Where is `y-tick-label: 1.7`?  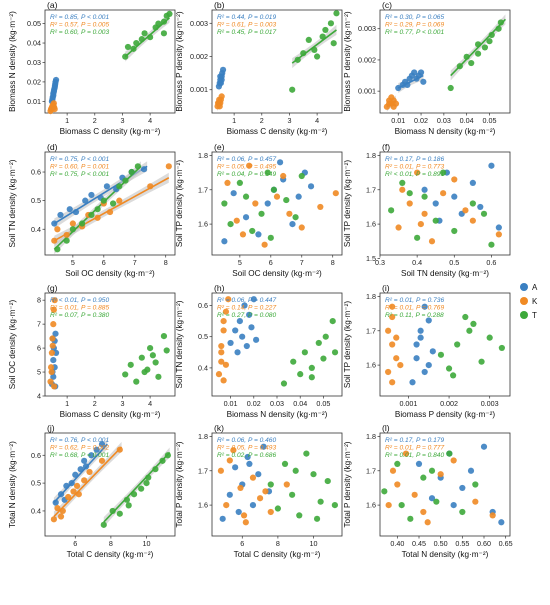 y-tick-label: 1.7 is located at coordinates (371, 189).